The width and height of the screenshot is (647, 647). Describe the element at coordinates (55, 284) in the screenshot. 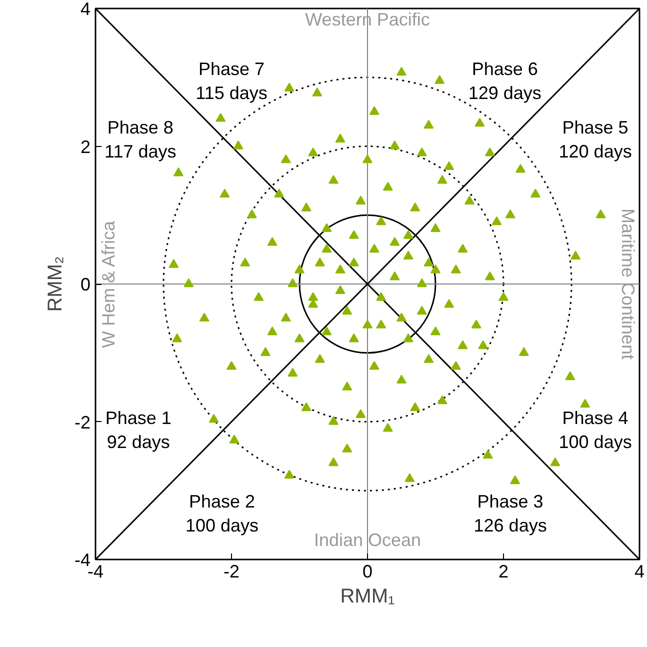

I see `y-axis-title: RMM₂` at that location.